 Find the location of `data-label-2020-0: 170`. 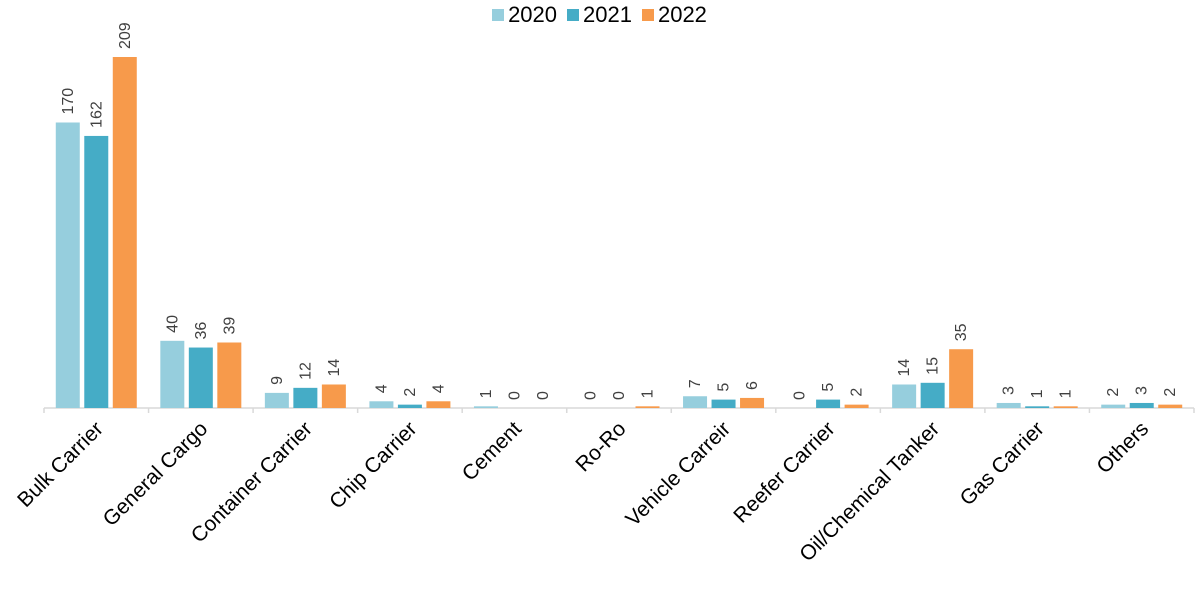

data-label-2020-0: 170 is located at coordinates (68, 101).